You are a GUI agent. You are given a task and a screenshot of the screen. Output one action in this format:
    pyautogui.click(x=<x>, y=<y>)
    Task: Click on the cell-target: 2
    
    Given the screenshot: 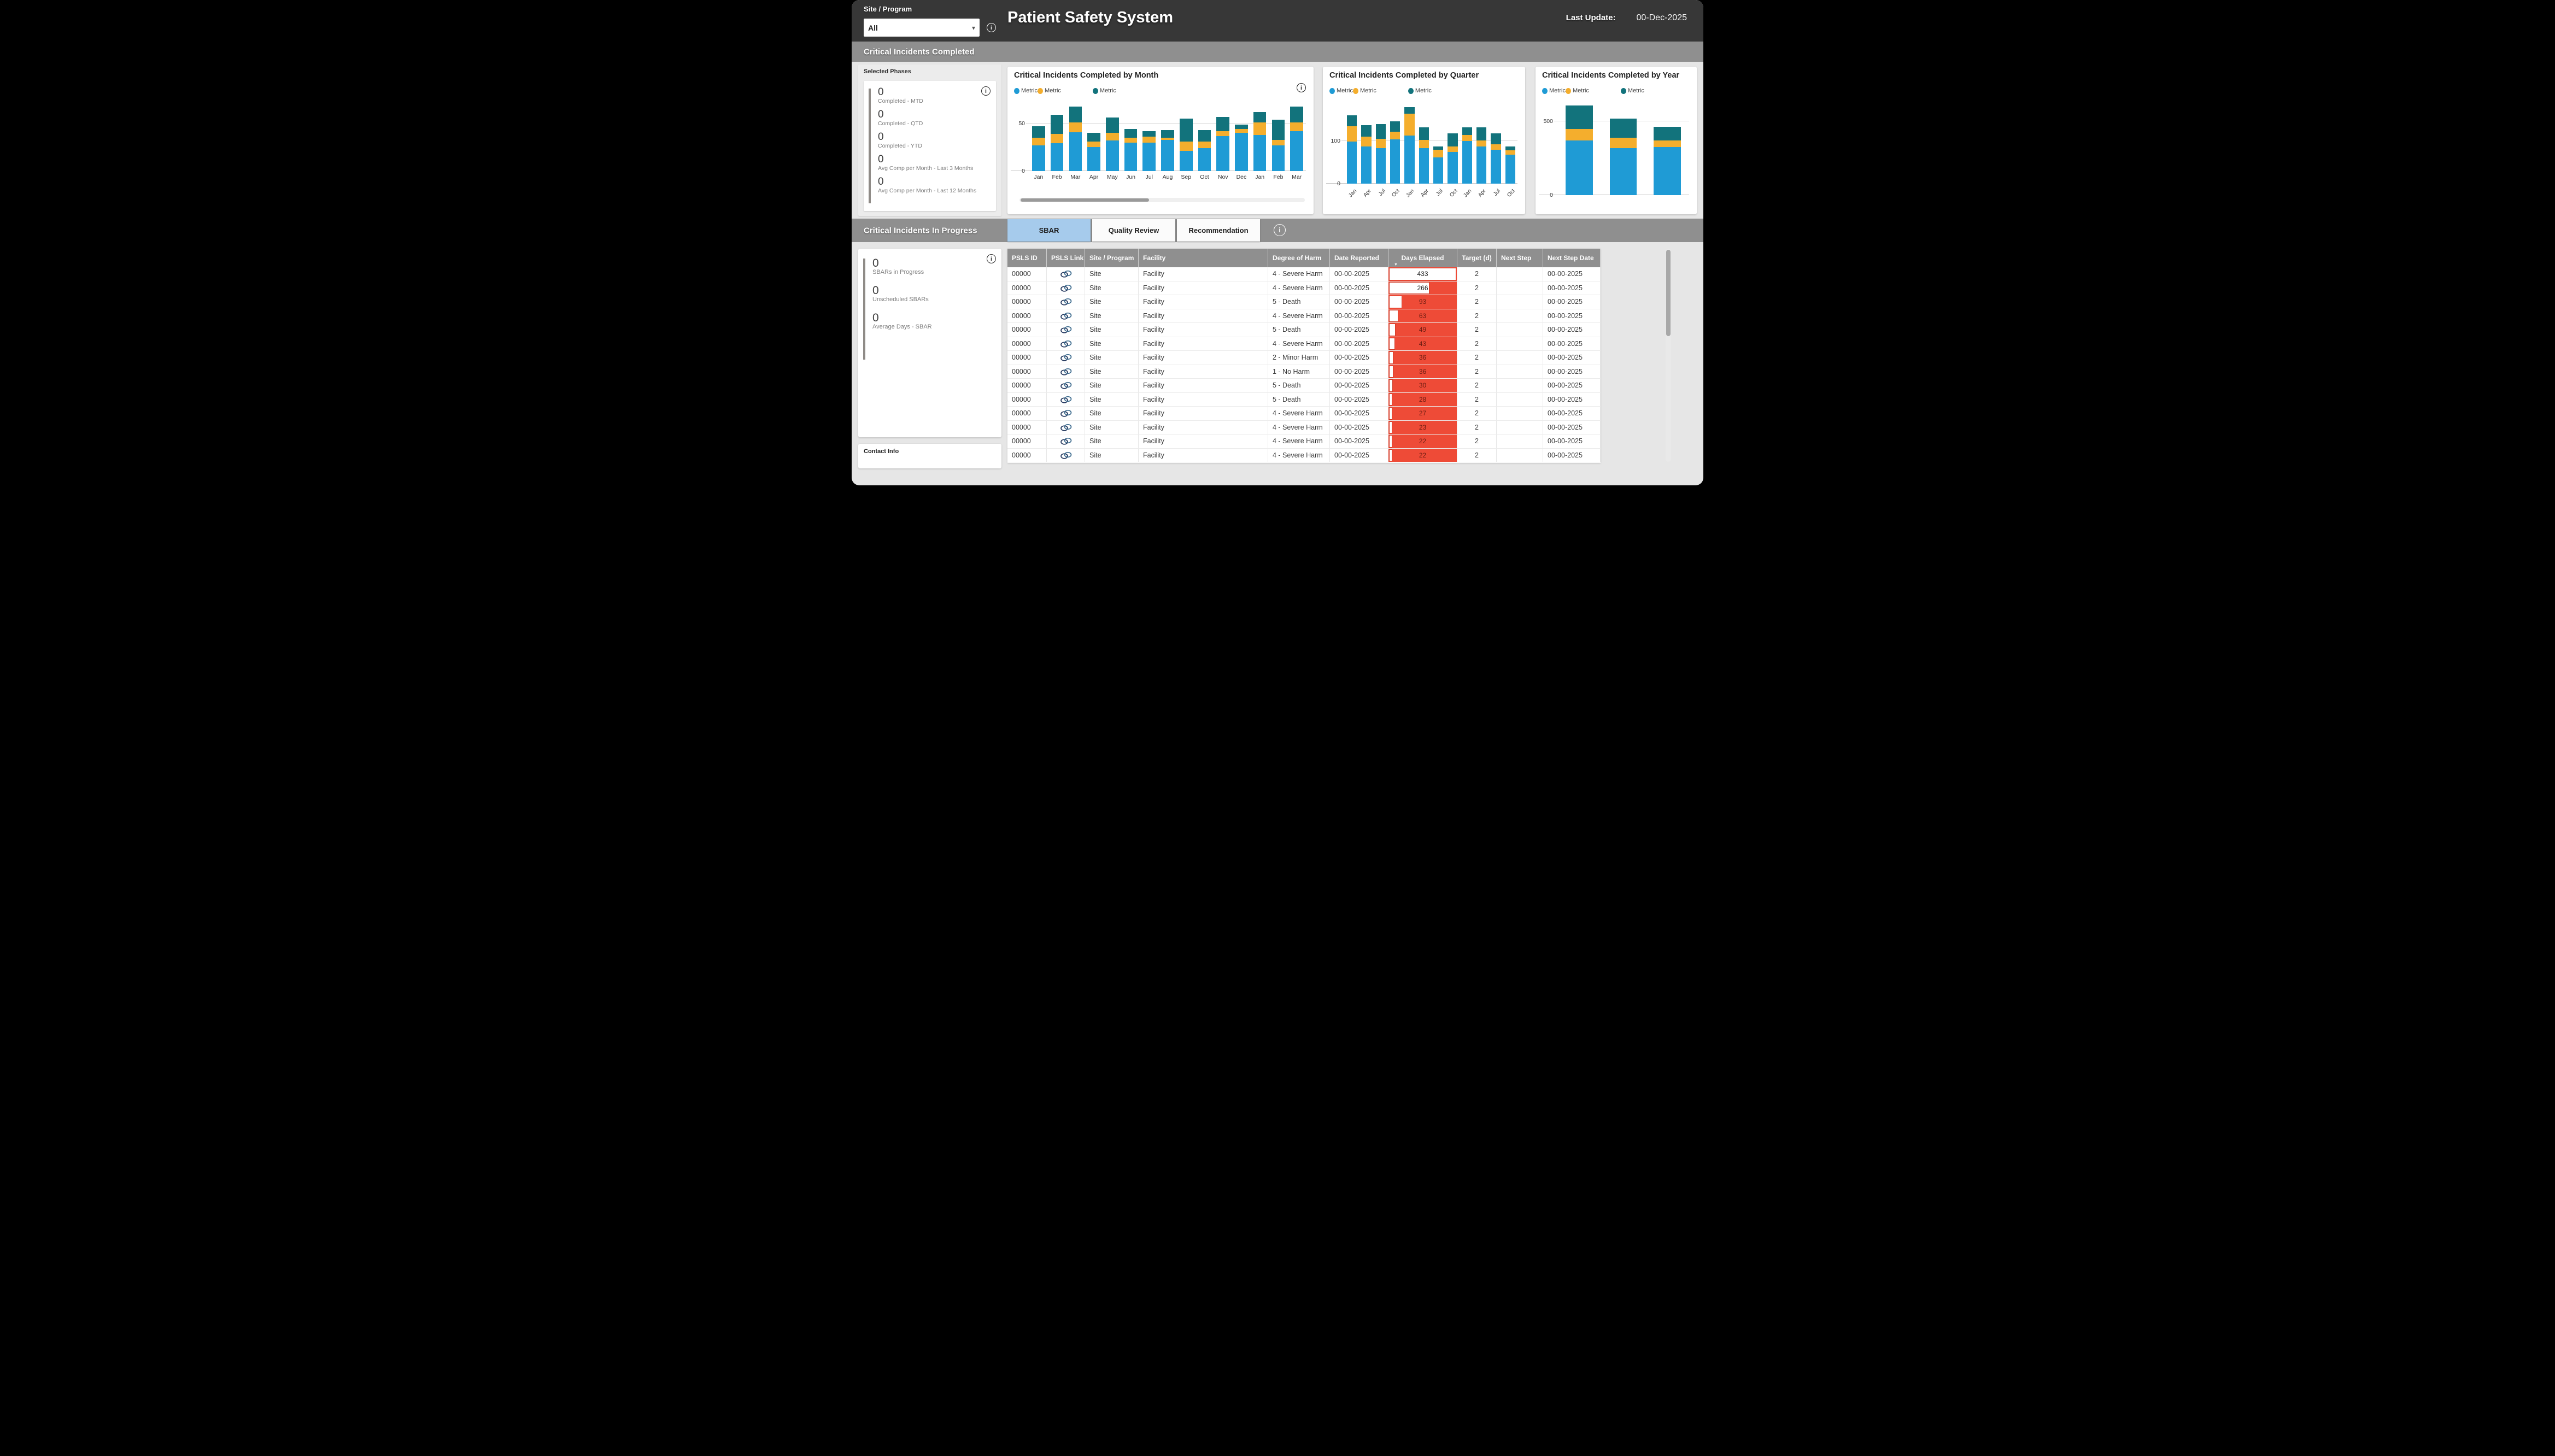 What is the action you would take?
    pyautogui.click(x=1477, y=358)
    